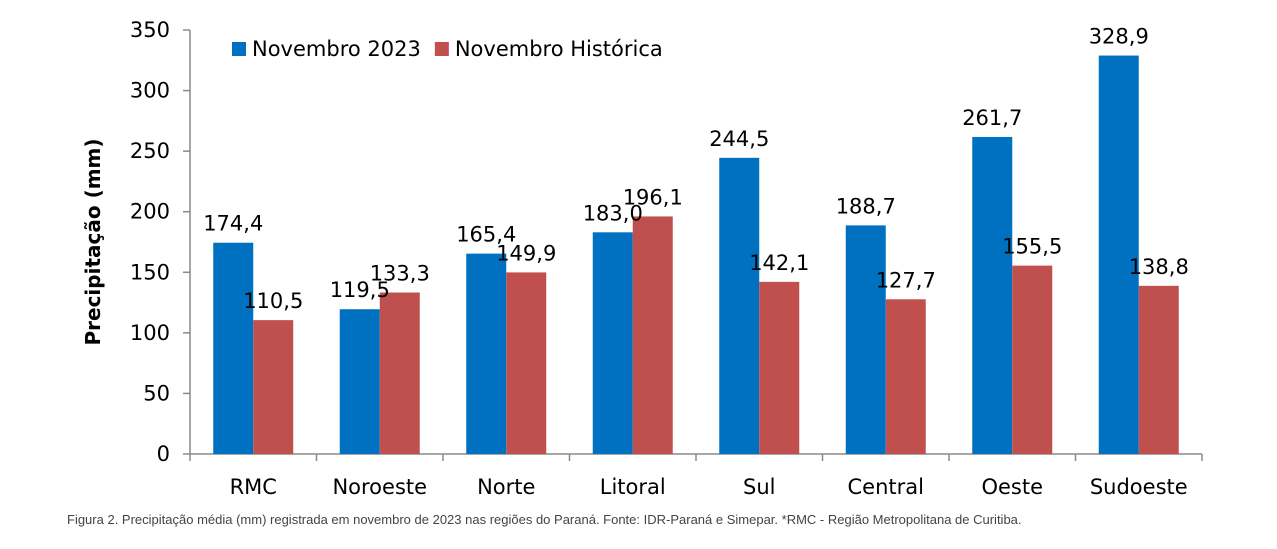  What do you see at coordinates (93, 241) in the screenshot?
I see `y-axis-label: Precipitação (mm)` at bounding box center [93, 241].